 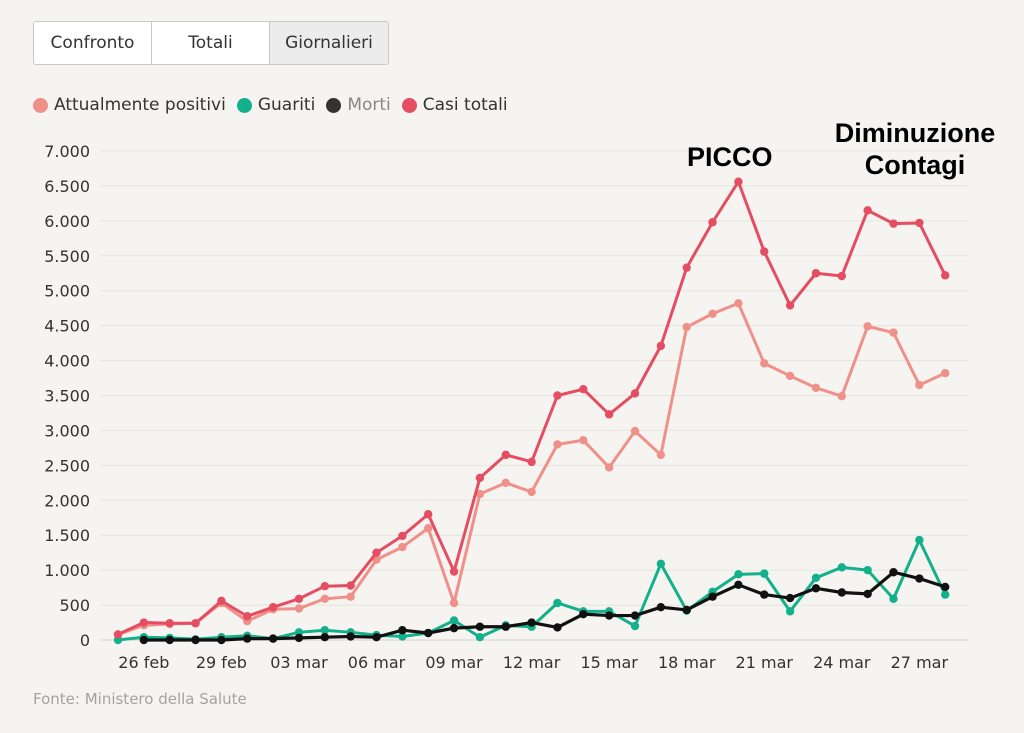 I want to click on tab-confronto: Confronto, so click(x=93, y=43).